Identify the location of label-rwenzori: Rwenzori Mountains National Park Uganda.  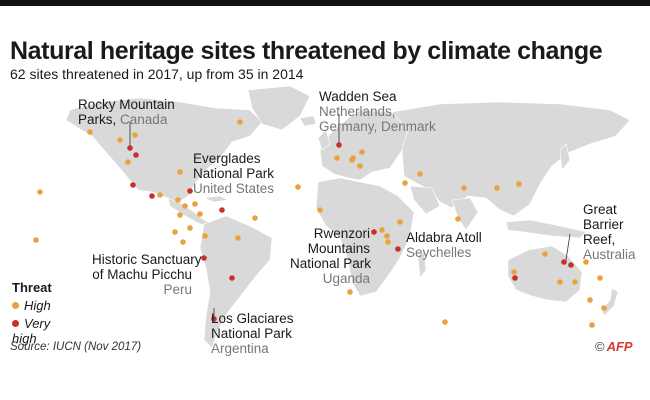
(331, 256).